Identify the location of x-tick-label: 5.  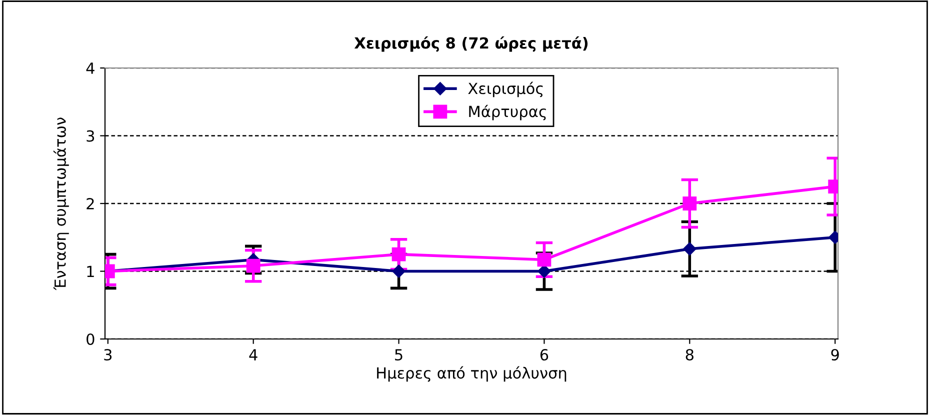
(398, 355).